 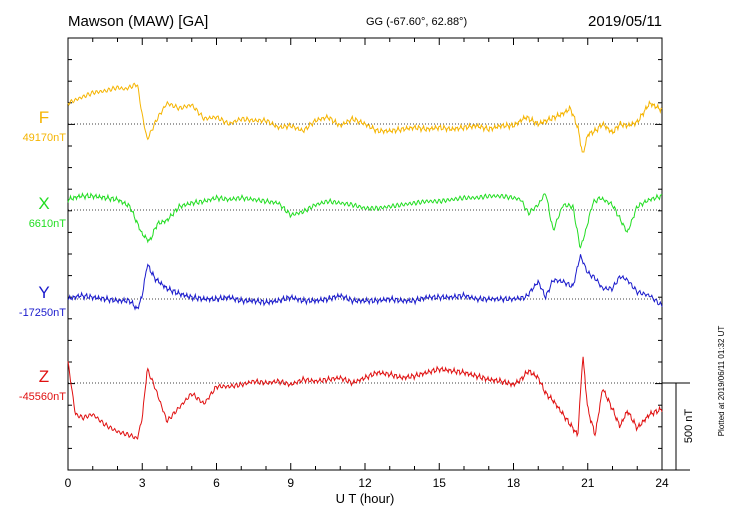 What do you see at coordinates (45, 138) in the screenshot?
I see `baseline-value-F: 49170nT` at bounding box center [45, 138].